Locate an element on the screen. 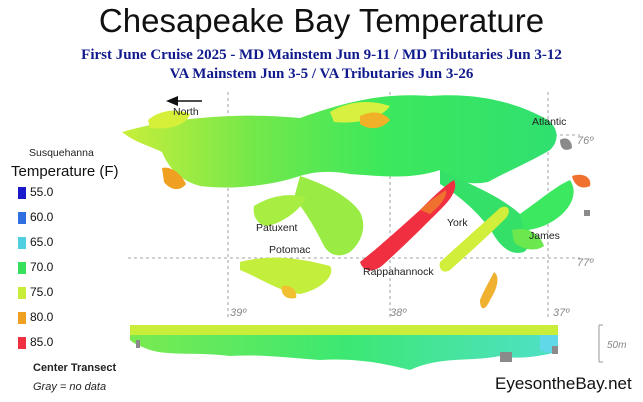 The image size is (643, 402). legend-label: 85.0 is located at coordinates (42, 342).